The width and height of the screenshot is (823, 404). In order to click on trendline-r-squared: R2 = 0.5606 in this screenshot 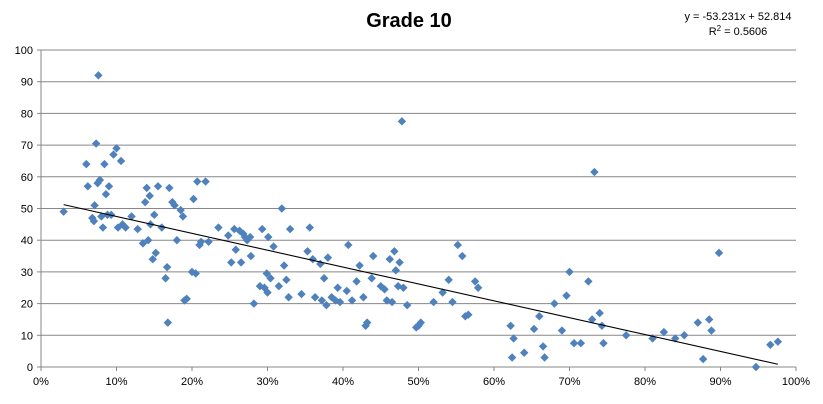, I will do `click(738, 31)`.